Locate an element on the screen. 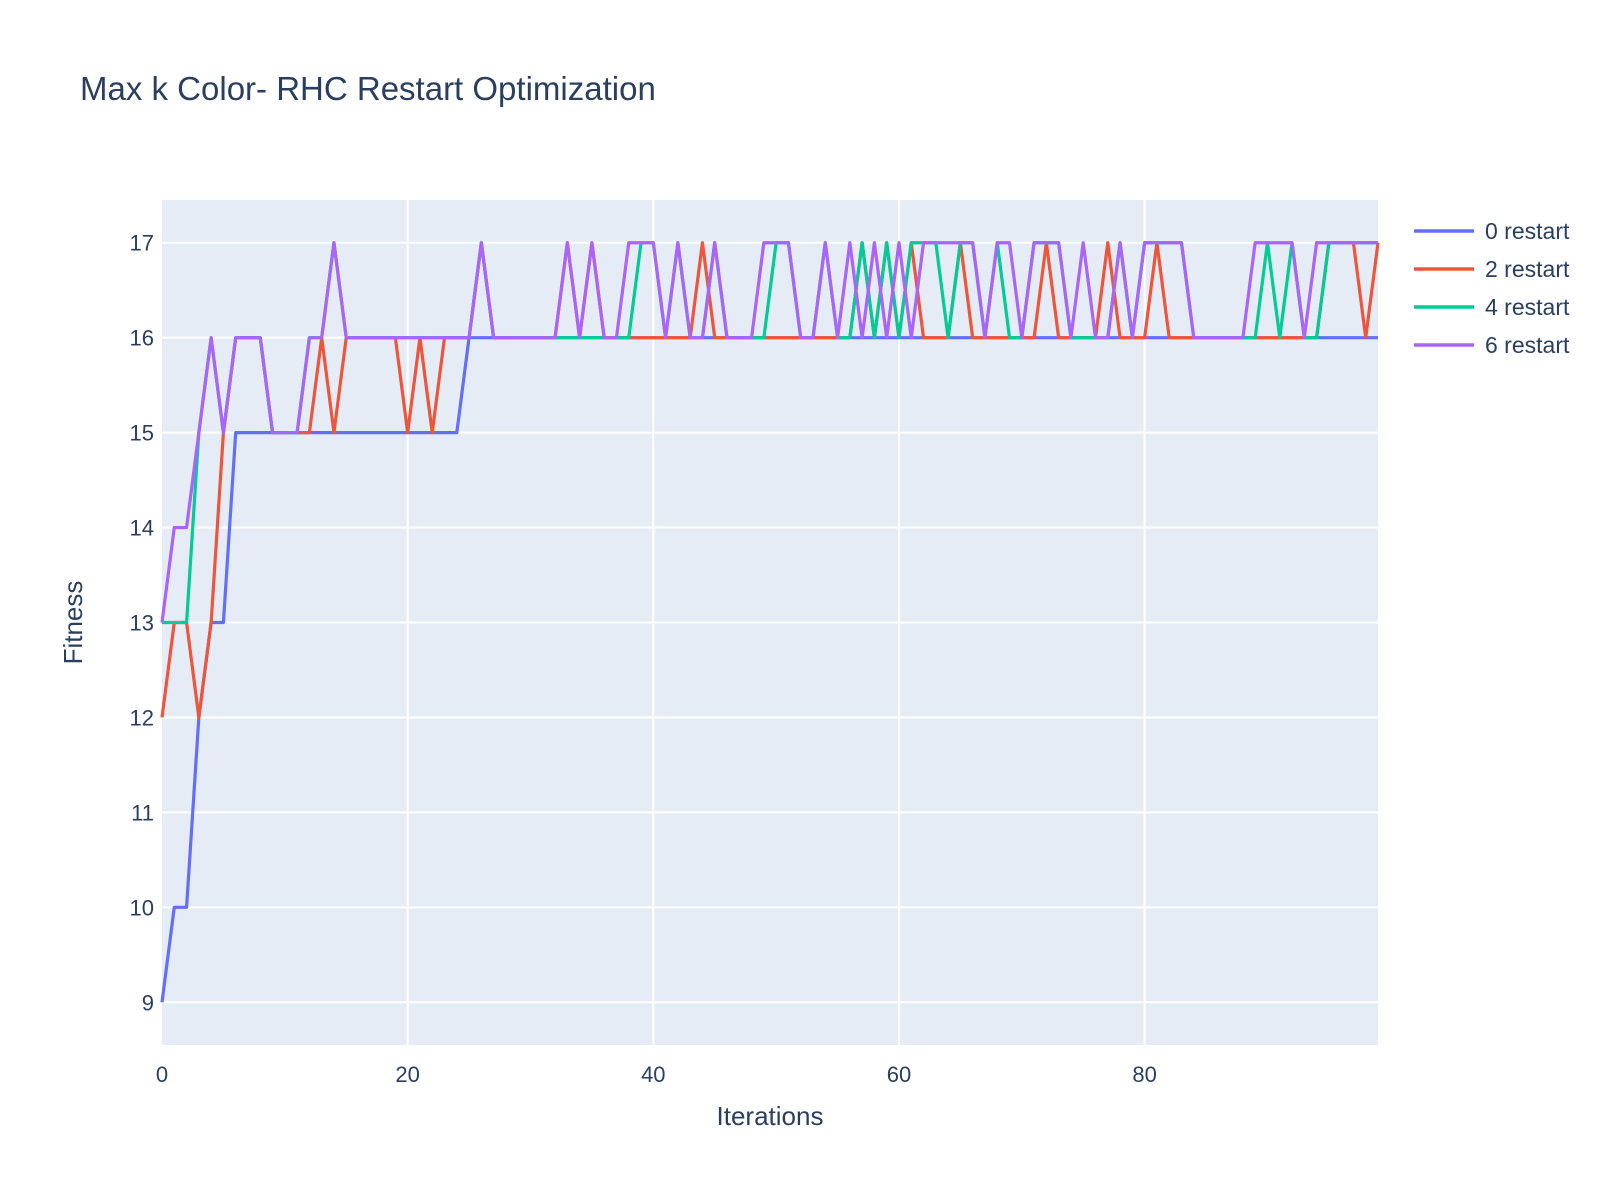 This screenshot has width=1600, height=1200. y-tick-label: 15 is located at coordinates (142, 433).